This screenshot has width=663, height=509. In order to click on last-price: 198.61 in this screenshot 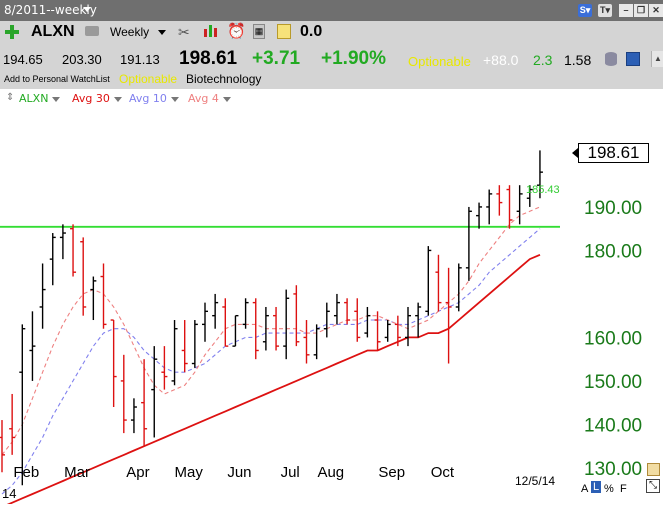, I will do `click(208, 58)`.